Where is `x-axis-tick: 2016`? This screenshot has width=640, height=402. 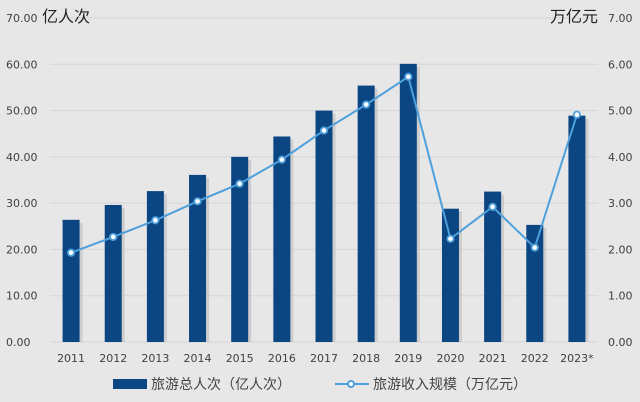 x-axis-tick: 2016 is located at coordinates (282, 358).